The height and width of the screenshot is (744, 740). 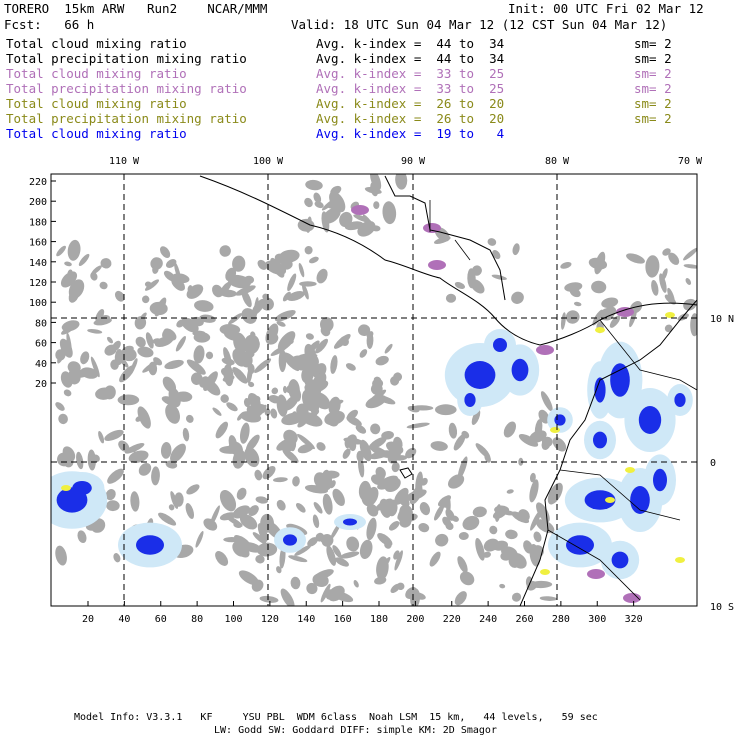 What do you see at coordinates (545, 572) in the screenshot?
I see `high-k-patch` at bounding box center [545, 572].